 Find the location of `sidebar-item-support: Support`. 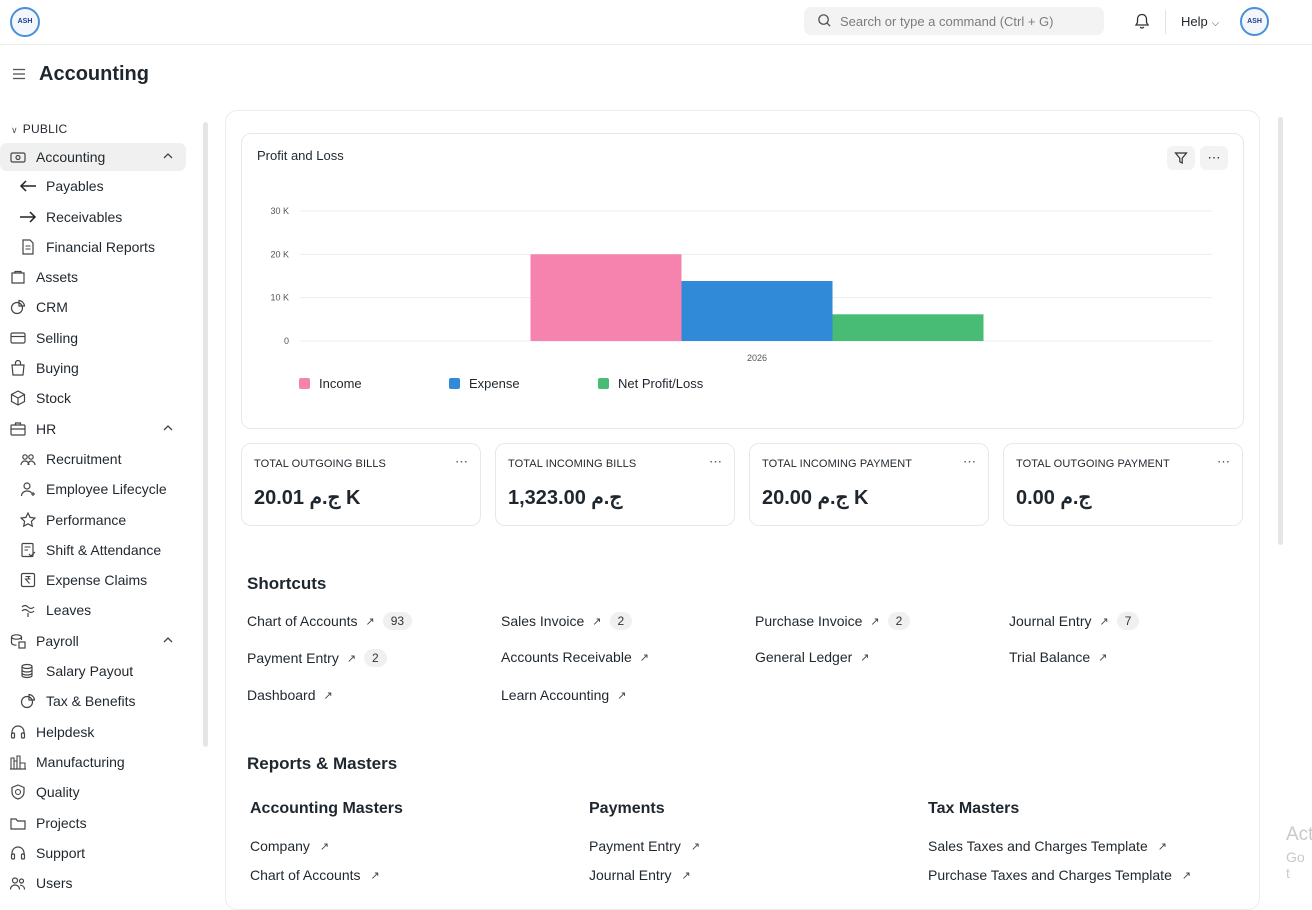

sidebar-item-support: Support is located at coordinates (93, 853).